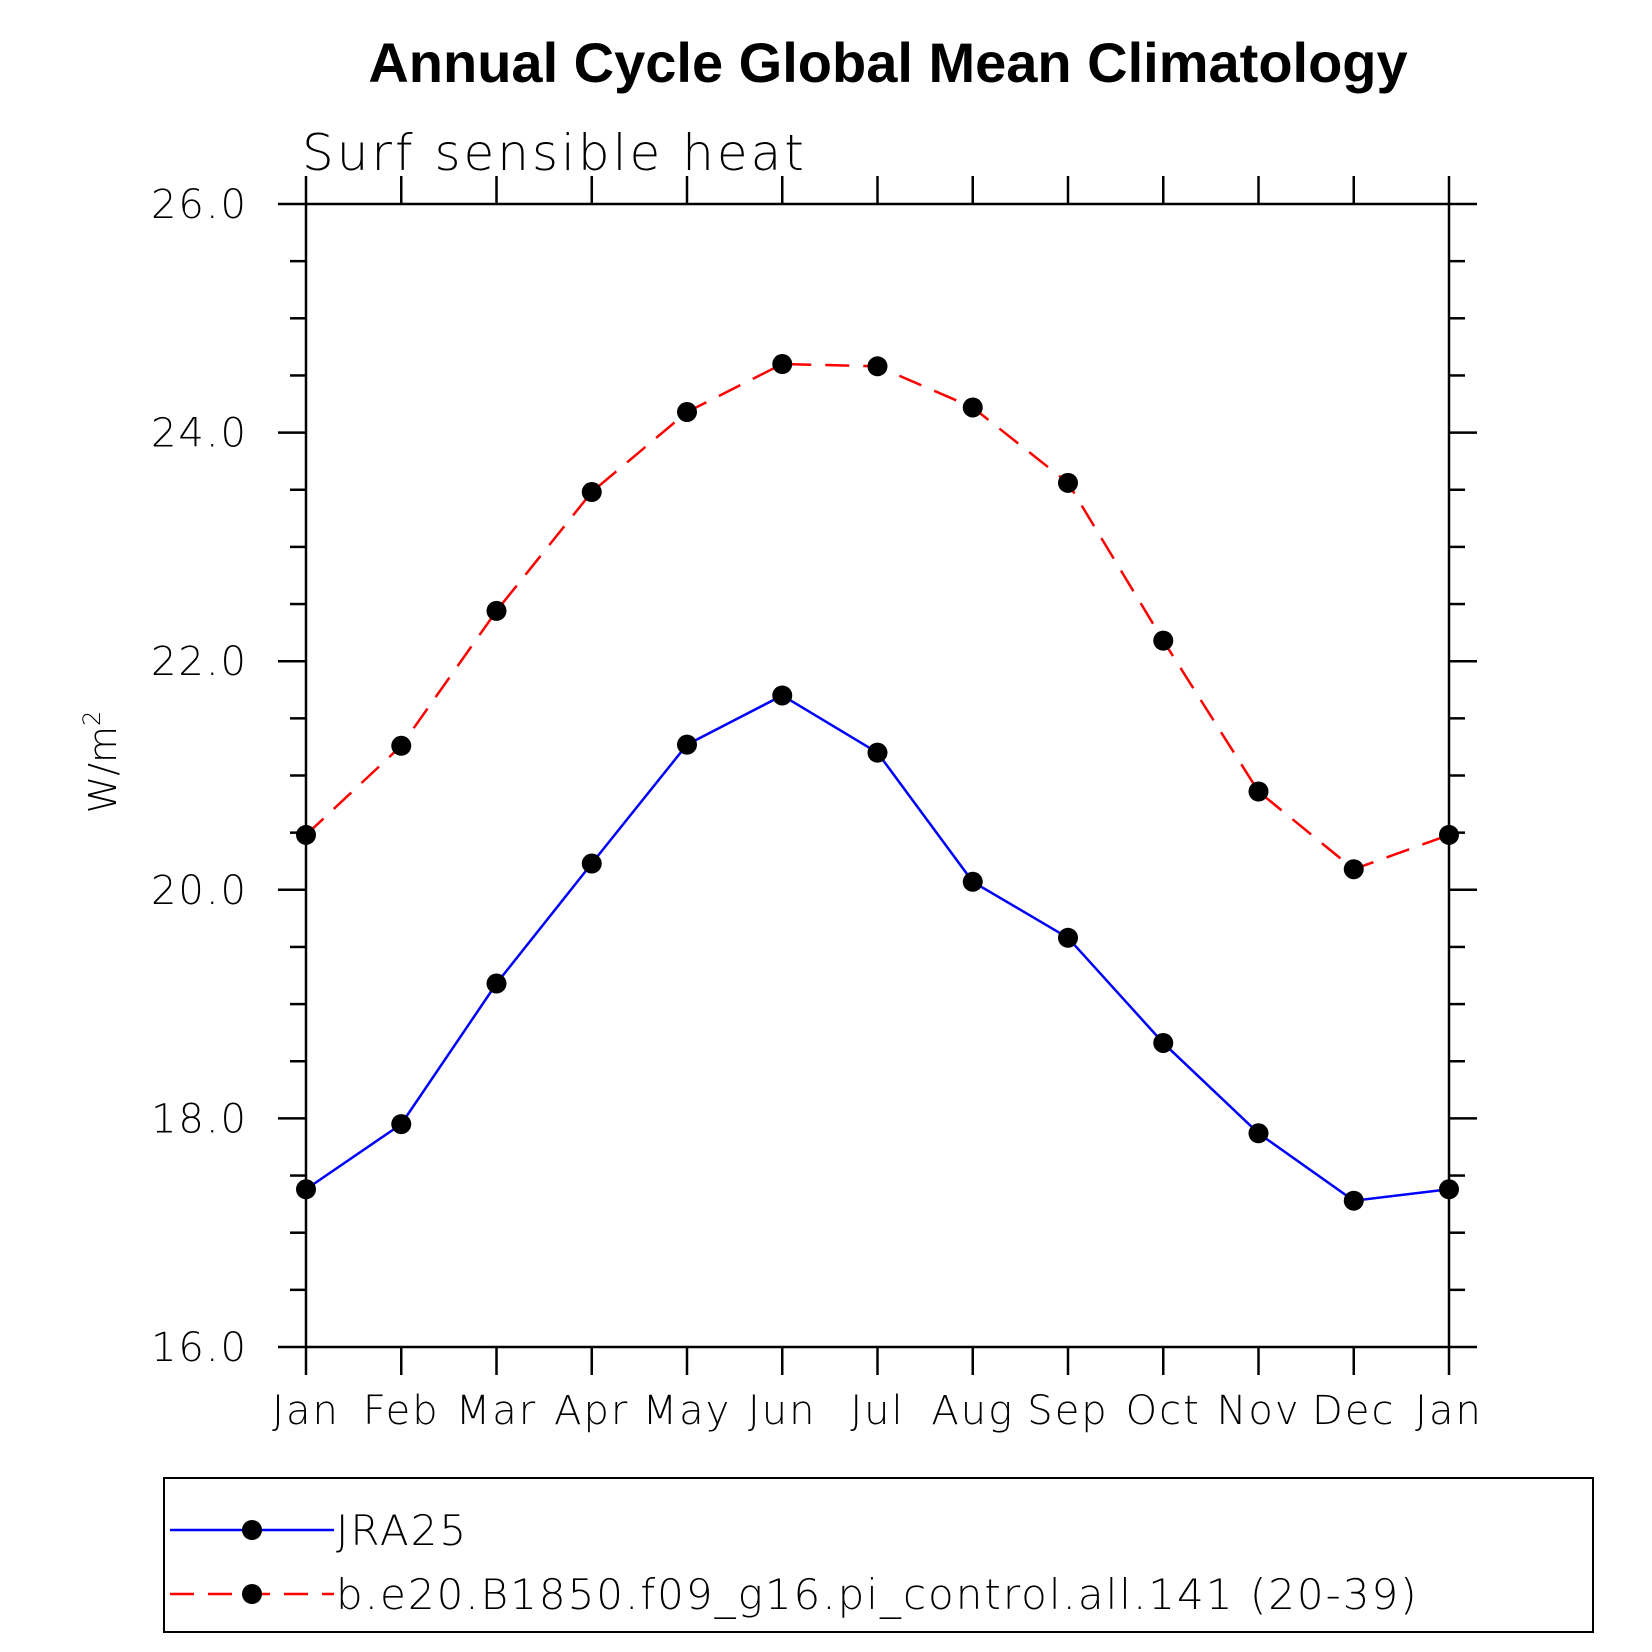  Describe the element at coordinates (972, 1411) in the screenshot. I see `x-tick-label: Aug` at that location.